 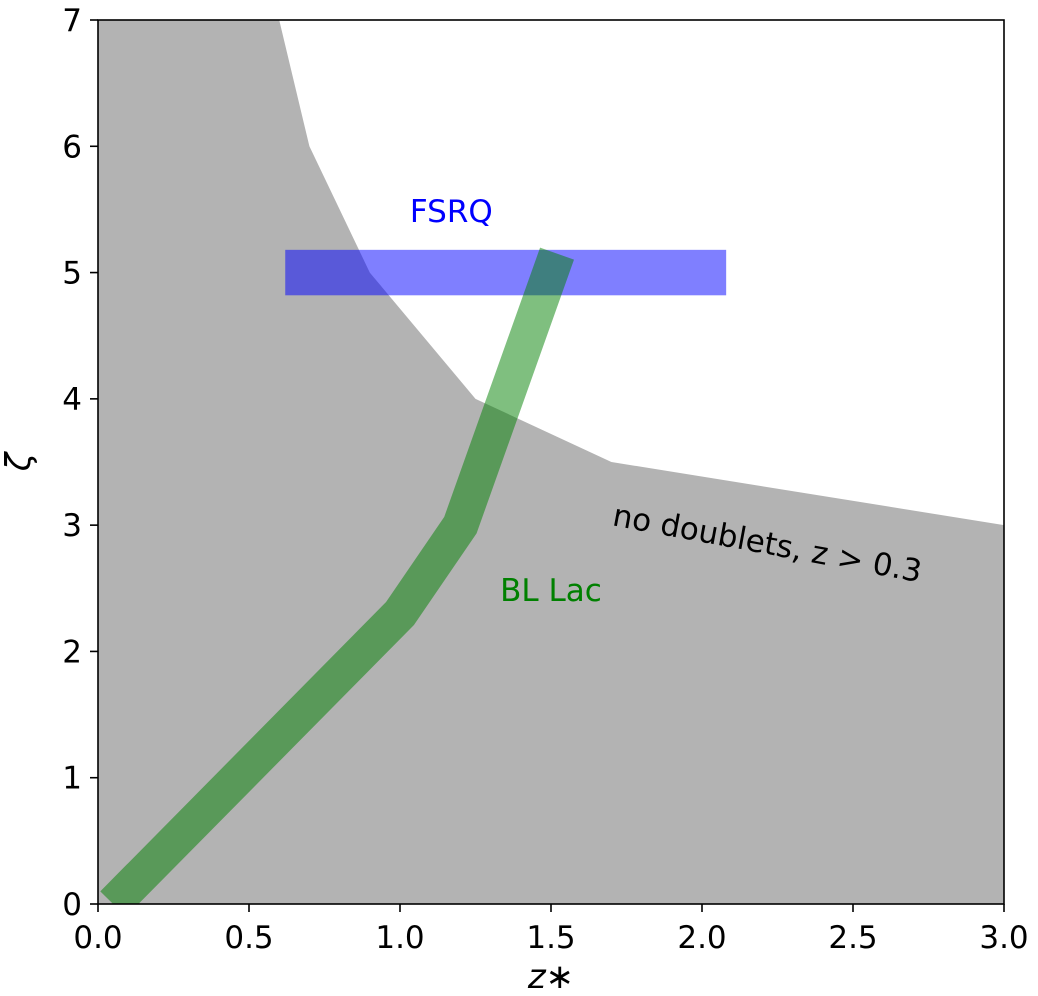 What do you see at coordinates (72, 905) in the screenshot?
I see `y-tick-label: 0` at bounding box center [72, 905].